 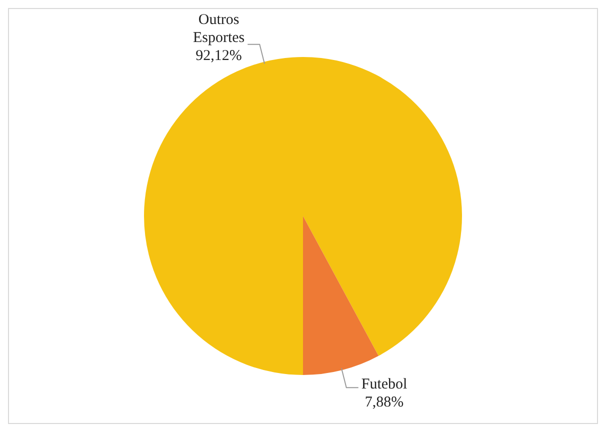 I want to click on data-label: 92,12%, so click(x=219, y=56).